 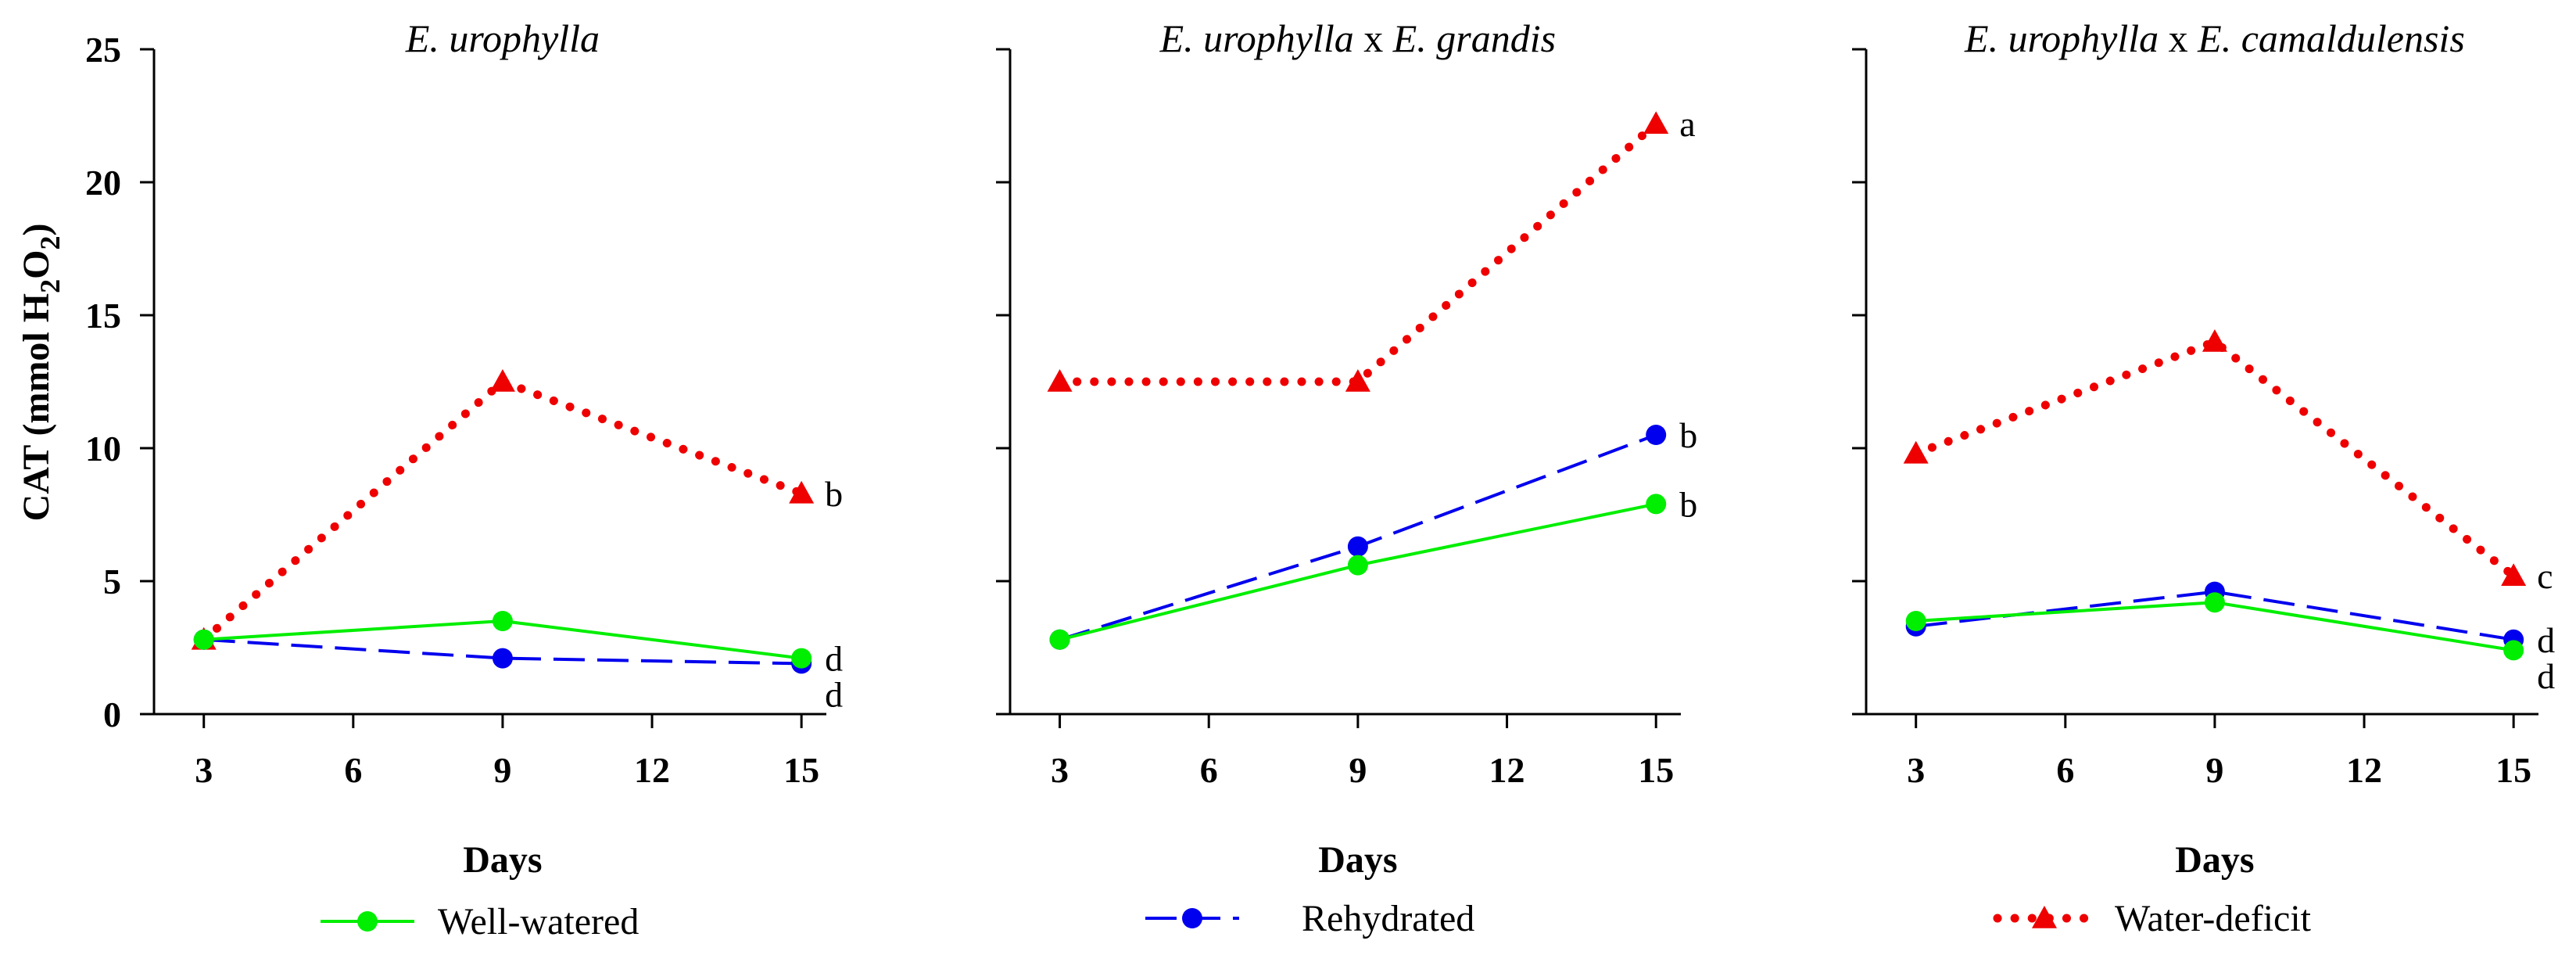 I want to click on legend-item-well-watered: Well-watered, so click(x=480, y=921).